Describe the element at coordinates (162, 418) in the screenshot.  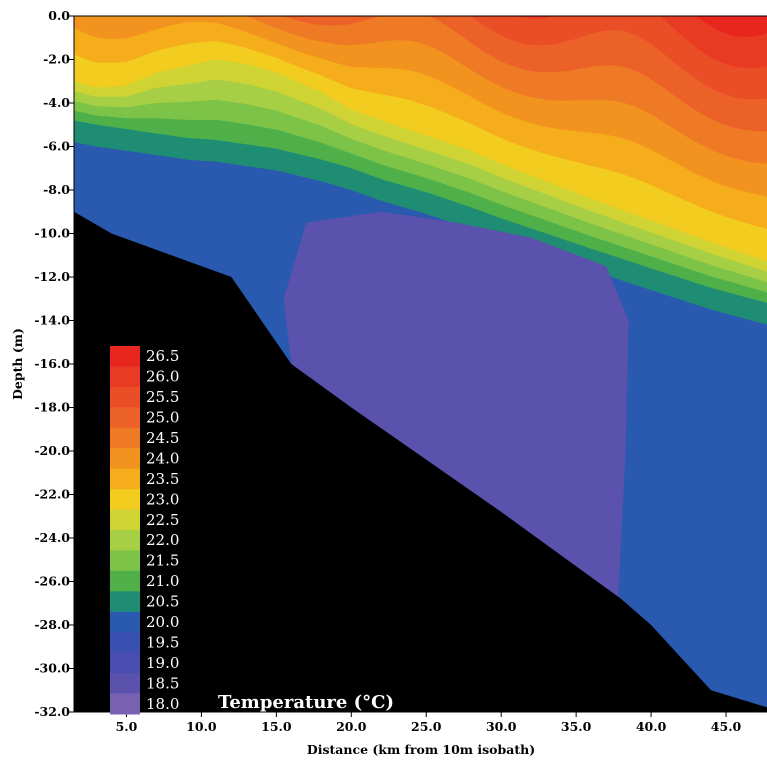
I see `colorbar-label: 25.0` at that location.